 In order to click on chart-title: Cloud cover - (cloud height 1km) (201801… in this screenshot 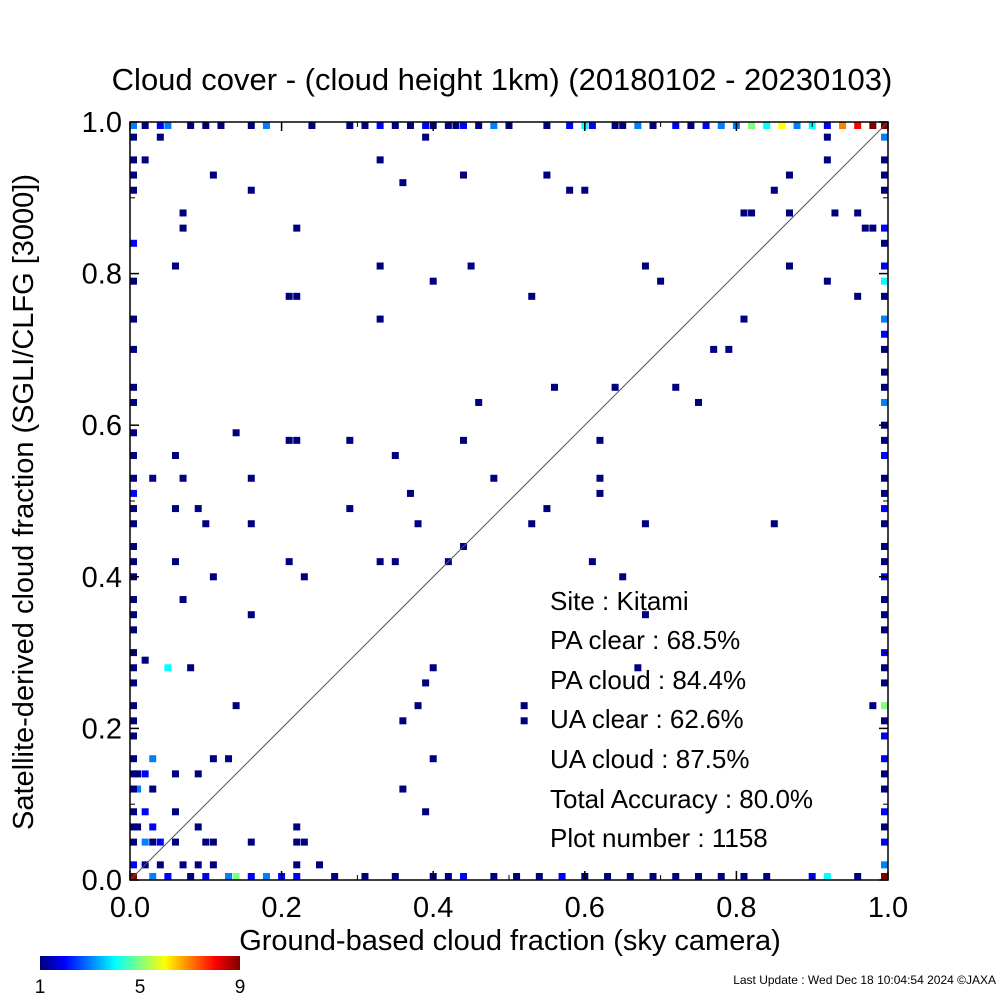, I will do `click(502, 79)`.